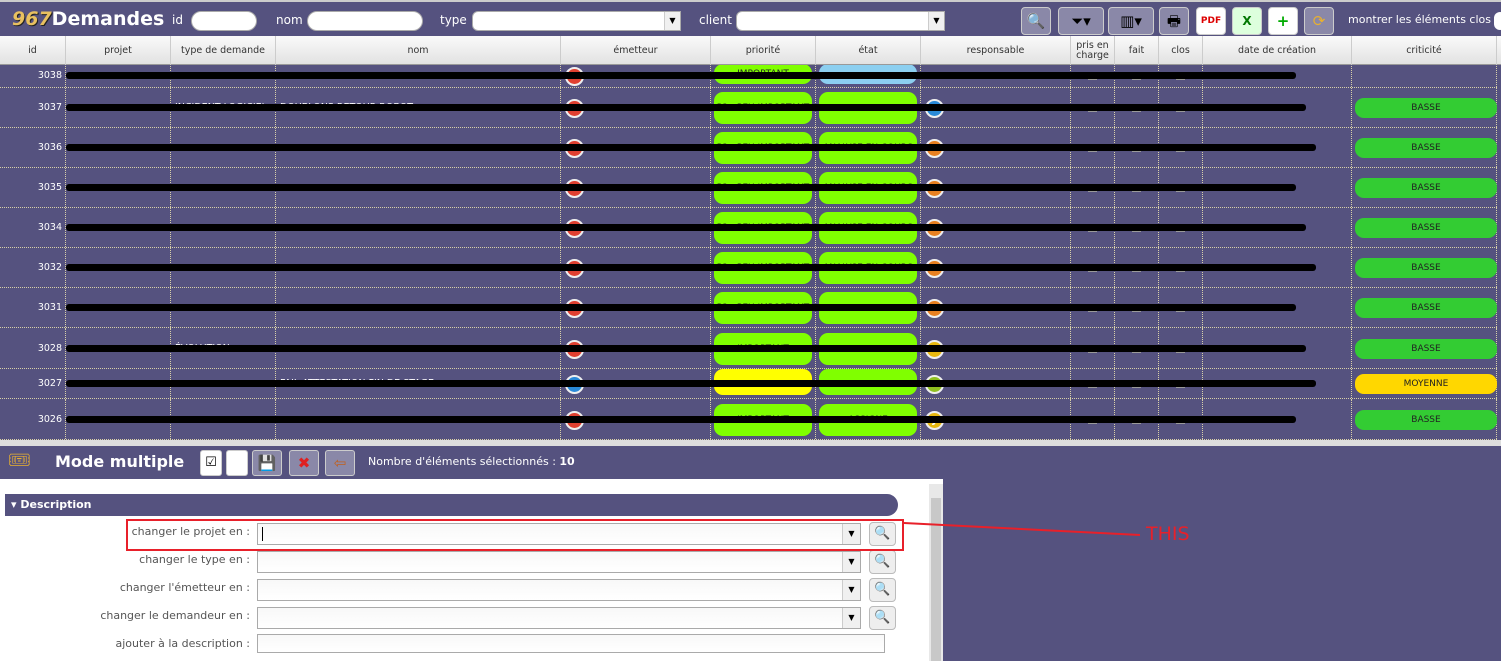 The width and height of the screenshot is (1501, 661). What do you see at coordinates (33, 348) in the screenshot?
I see `table-cell: 3028` at bounding box center [33, 348].